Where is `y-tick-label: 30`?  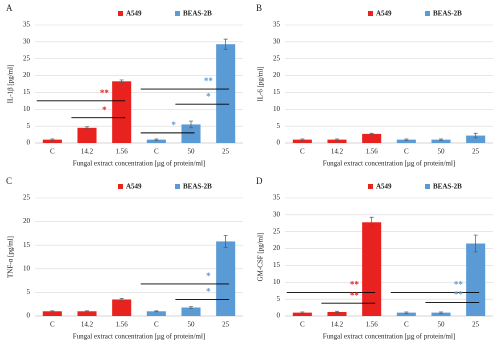 y-tick-label: 30 is located at coordinates (27, 41).